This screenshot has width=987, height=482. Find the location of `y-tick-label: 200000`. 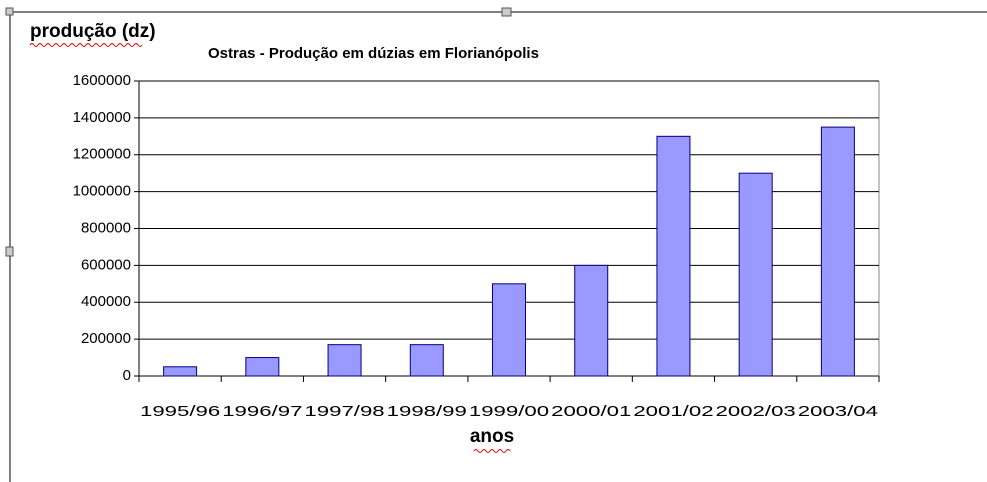

y-tick-label: 200000 is located at coordinates (106, 338).